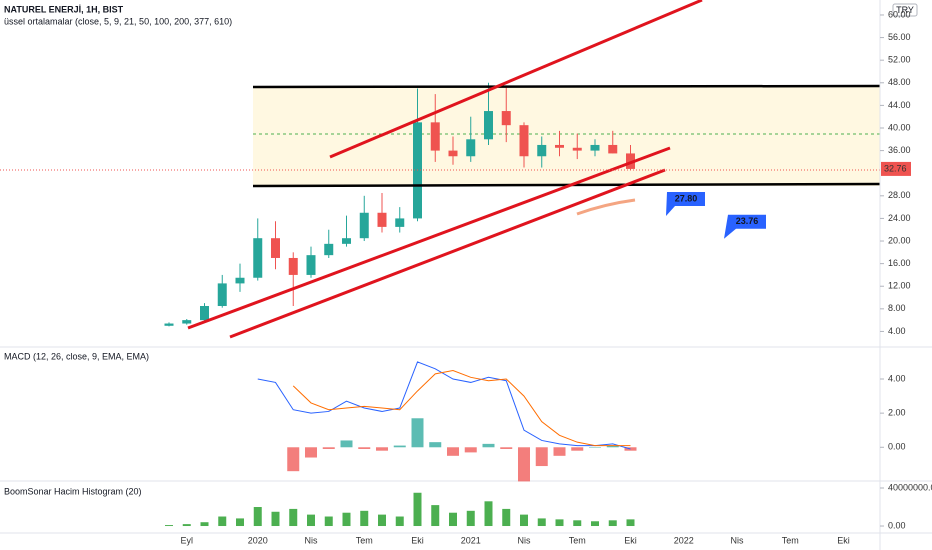  Describe the element at coordinates (899, 240) in the screenshot. I see `y-tick-label: 20.00` at that location.